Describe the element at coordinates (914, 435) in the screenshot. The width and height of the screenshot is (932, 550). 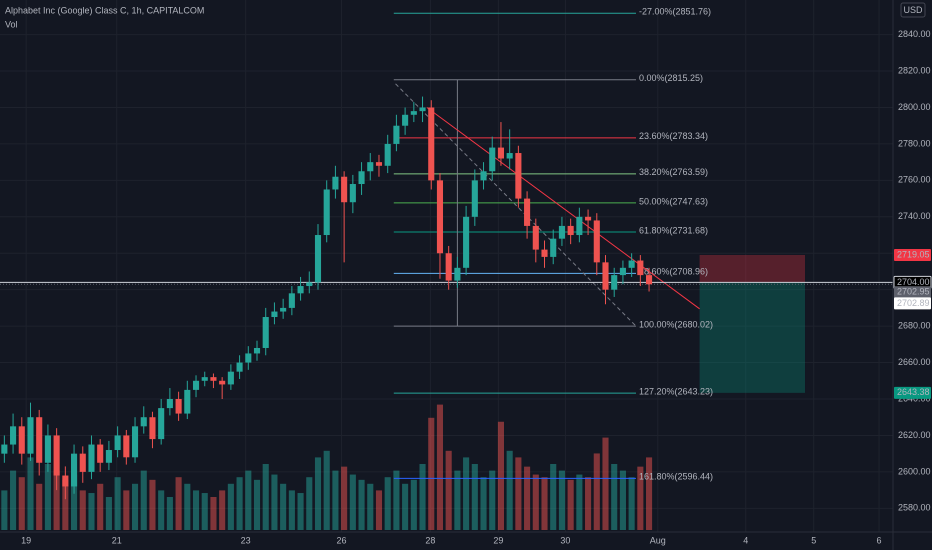
I see `y-tick-label: 2620.00` at that location.